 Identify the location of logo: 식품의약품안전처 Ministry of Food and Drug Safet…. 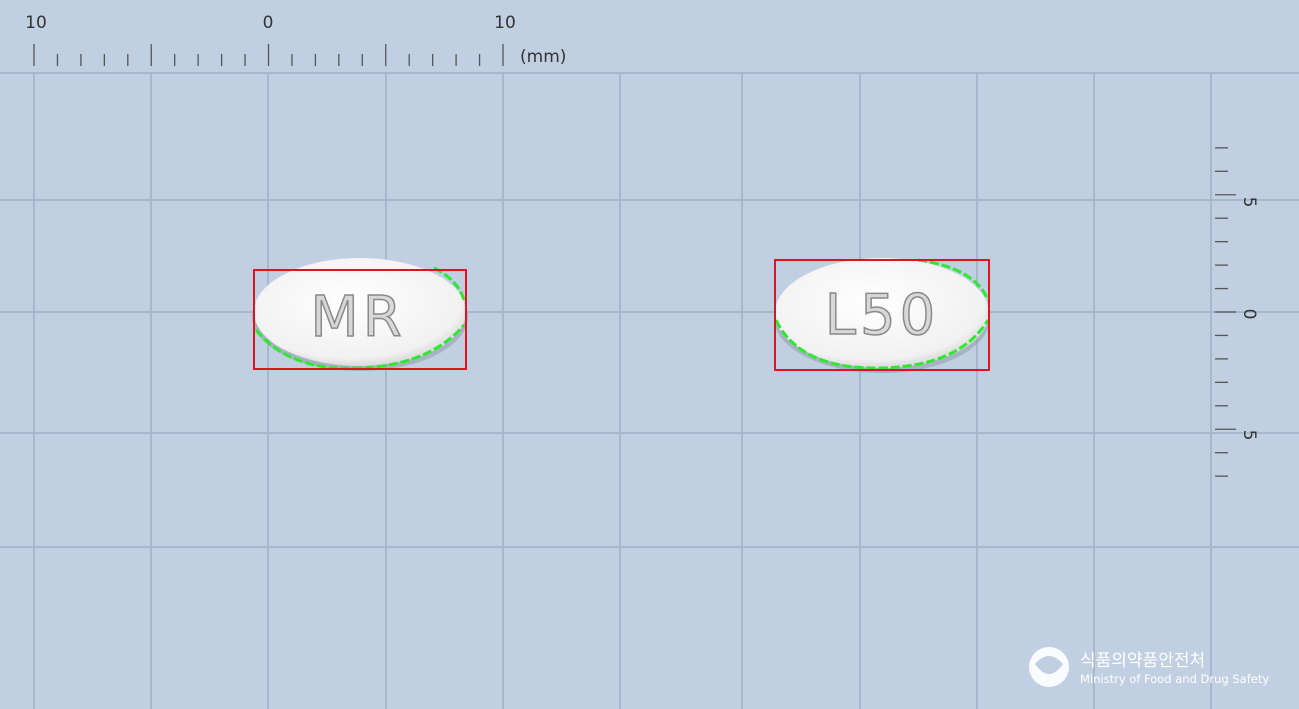
(1149, 667).